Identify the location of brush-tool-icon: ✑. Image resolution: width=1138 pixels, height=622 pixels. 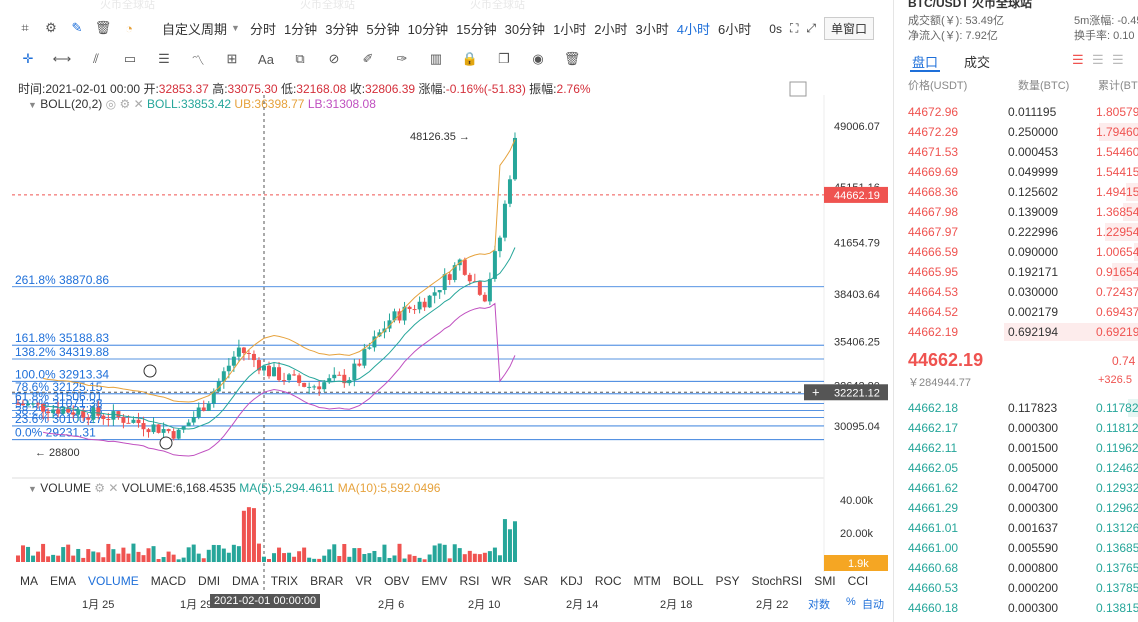
(402, 58).